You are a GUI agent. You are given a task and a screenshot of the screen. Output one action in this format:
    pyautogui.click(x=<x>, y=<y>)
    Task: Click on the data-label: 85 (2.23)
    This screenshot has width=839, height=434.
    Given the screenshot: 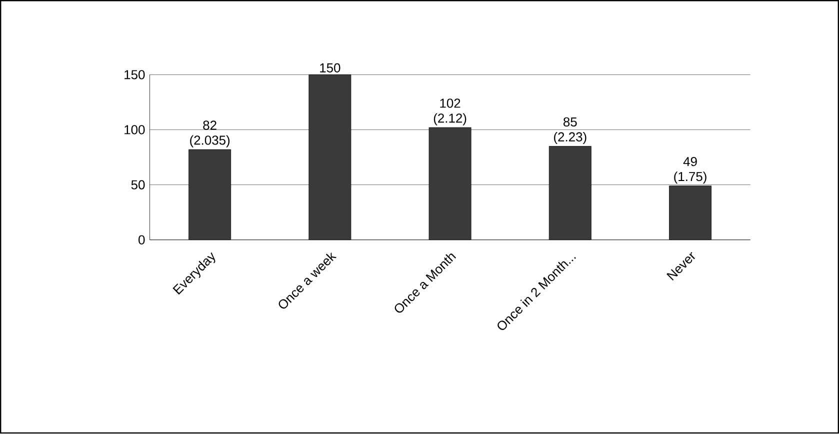 What is the action you would take?
    pyautogui.click(x=570, y=131)
    